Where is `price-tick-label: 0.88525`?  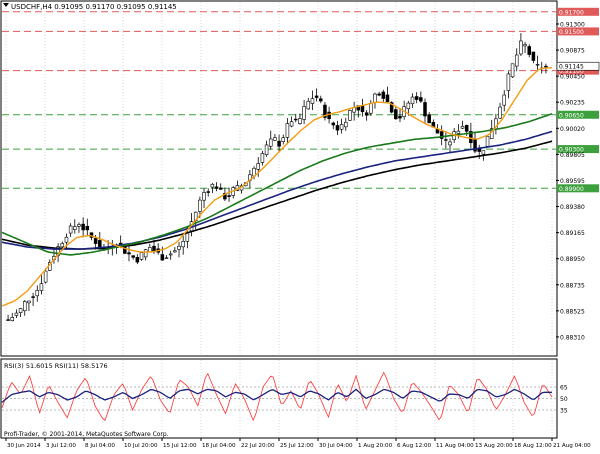 price-tick-label: 0.88525 is located at coordinates (572, 311).